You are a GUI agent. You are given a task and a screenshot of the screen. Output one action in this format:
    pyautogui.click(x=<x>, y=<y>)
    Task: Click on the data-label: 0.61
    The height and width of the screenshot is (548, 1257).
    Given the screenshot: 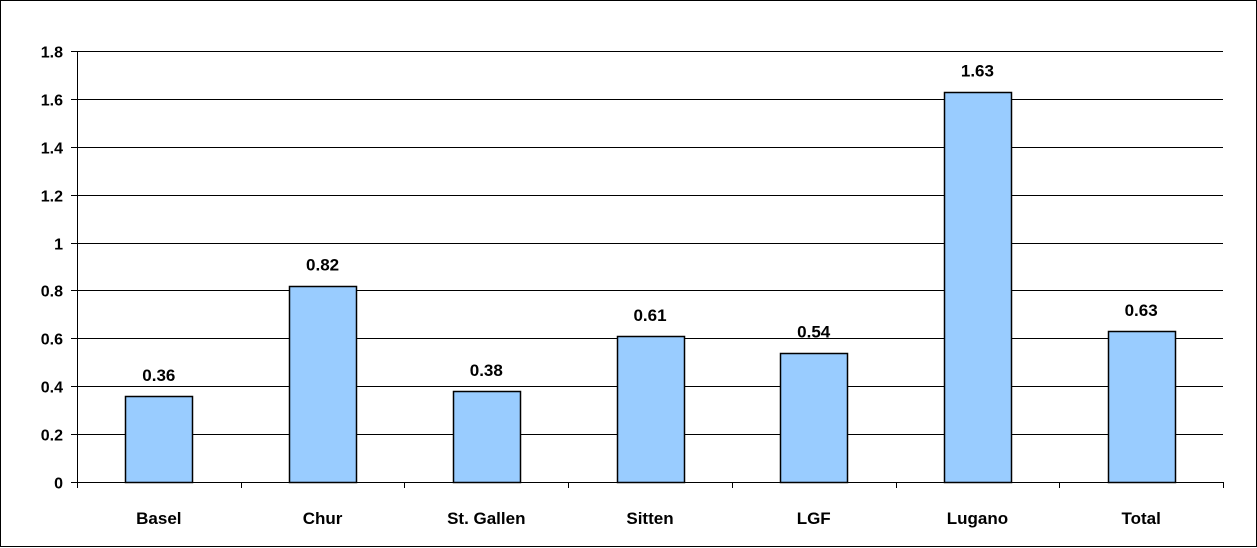 What is the action you would take?
    pyautogui.click(x=649, y=315)
    